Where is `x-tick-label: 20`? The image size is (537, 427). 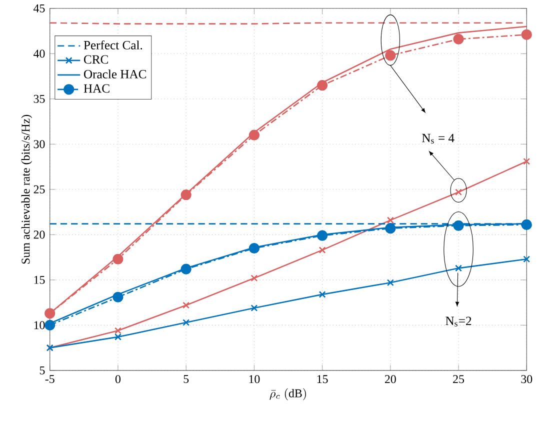
x-tick-label: 20 is located at coordinates (390, 379).